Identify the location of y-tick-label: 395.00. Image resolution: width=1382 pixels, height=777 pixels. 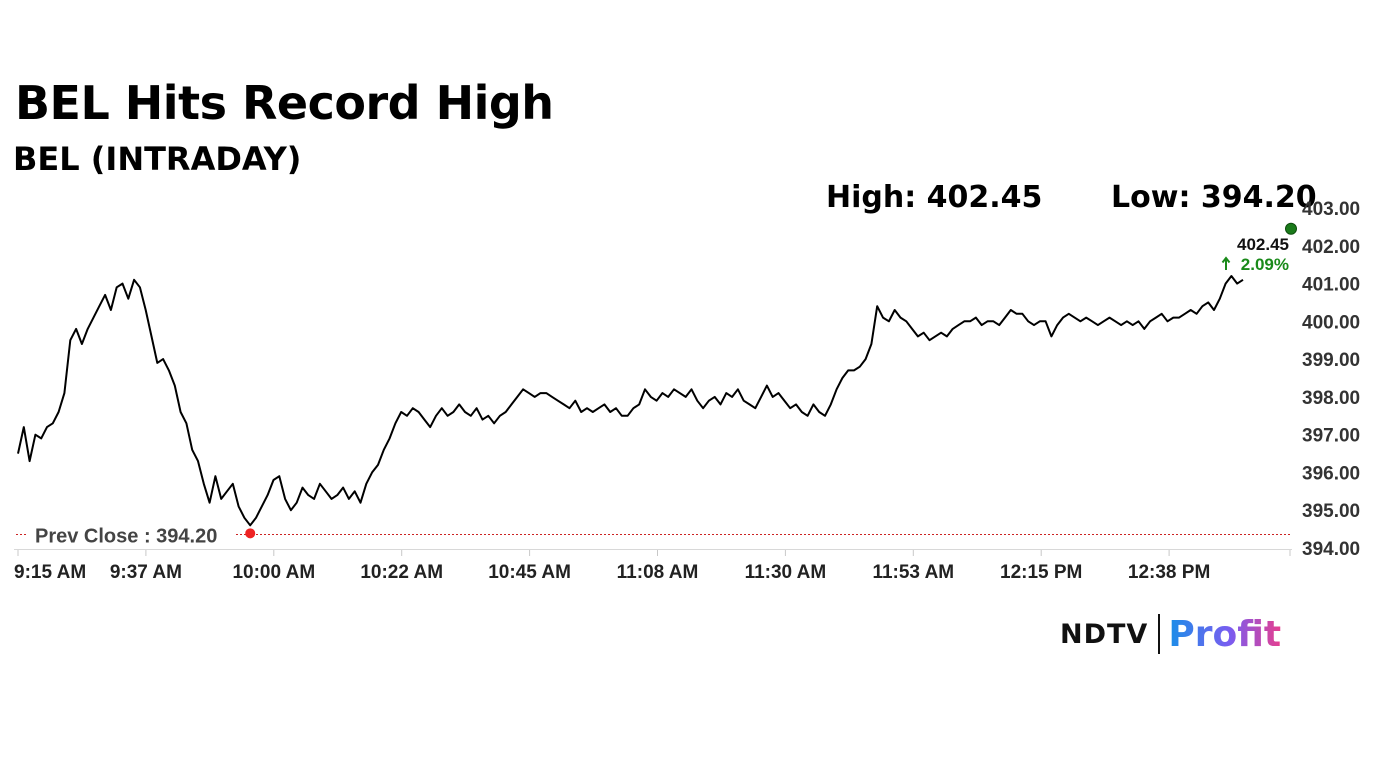
(1331, 511).